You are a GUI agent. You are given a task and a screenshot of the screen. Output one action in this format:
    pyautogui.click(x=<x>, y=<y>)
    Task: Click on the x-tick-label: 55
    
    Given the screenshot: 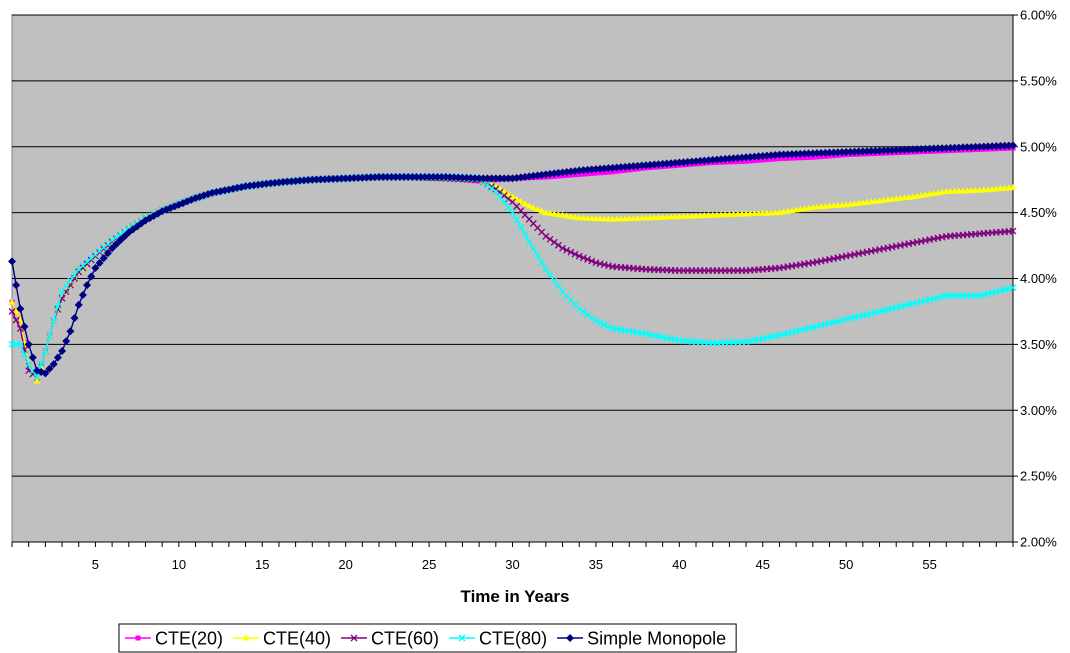 What is the action you would take?
    pyautogui.click(x=929, y=564)
    